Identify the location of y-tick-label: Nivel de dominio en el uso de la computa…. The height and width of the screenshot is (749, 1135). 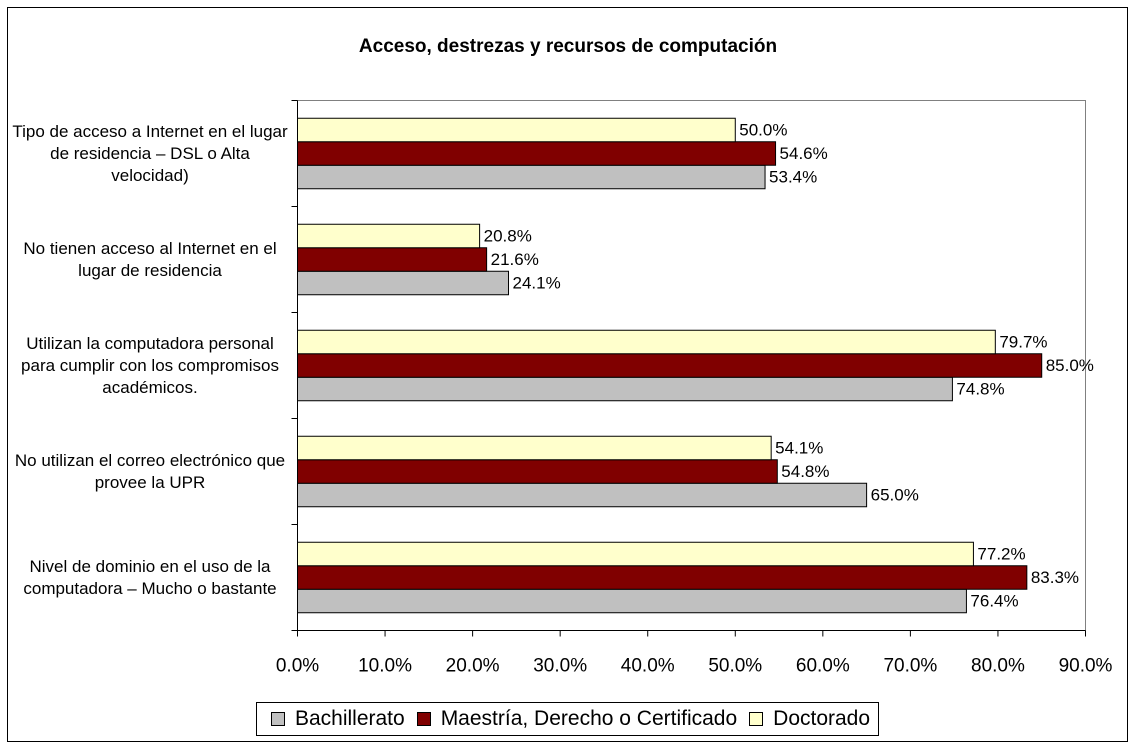
(150, 577).